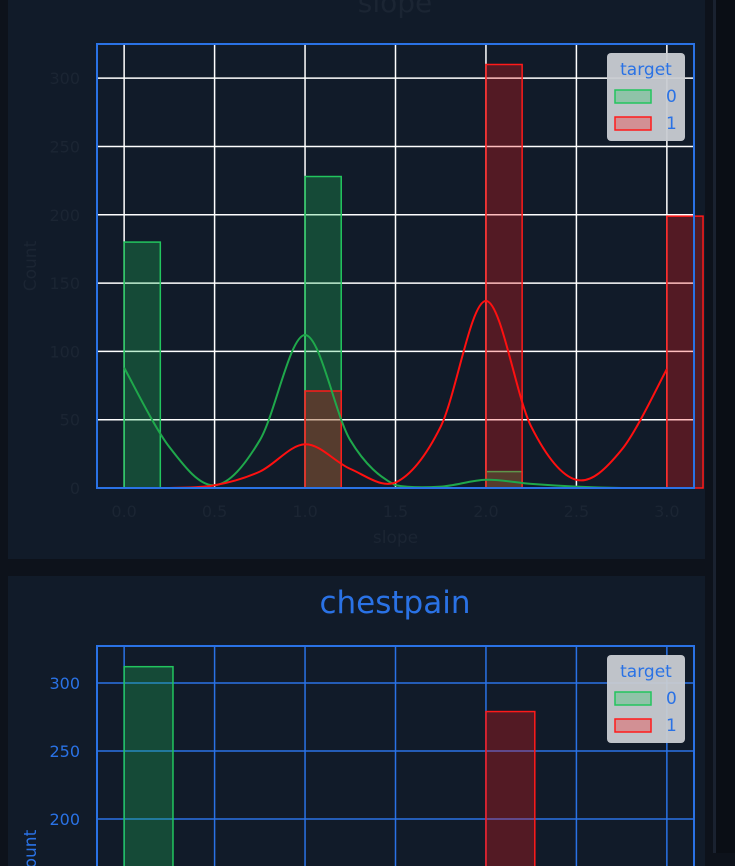 The image size is (735, 866). What do you see at coordinates (64, 351) in the screenshot?
I see `y-tick-label: 100` at bounding box center [64, 351].